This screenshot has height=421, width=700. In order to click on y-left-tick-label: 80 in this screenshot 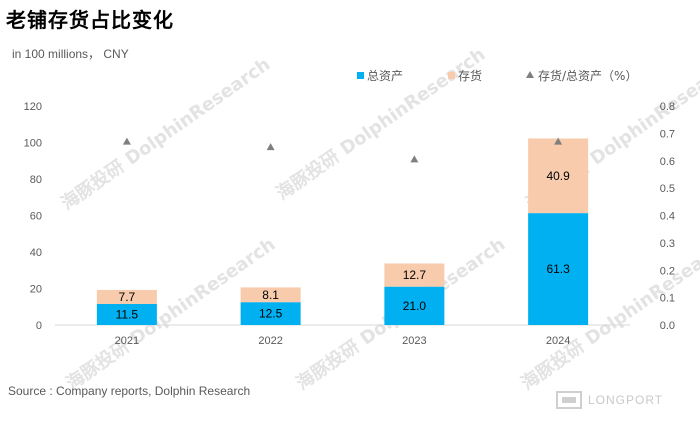, I will do `click(36, 180)`.